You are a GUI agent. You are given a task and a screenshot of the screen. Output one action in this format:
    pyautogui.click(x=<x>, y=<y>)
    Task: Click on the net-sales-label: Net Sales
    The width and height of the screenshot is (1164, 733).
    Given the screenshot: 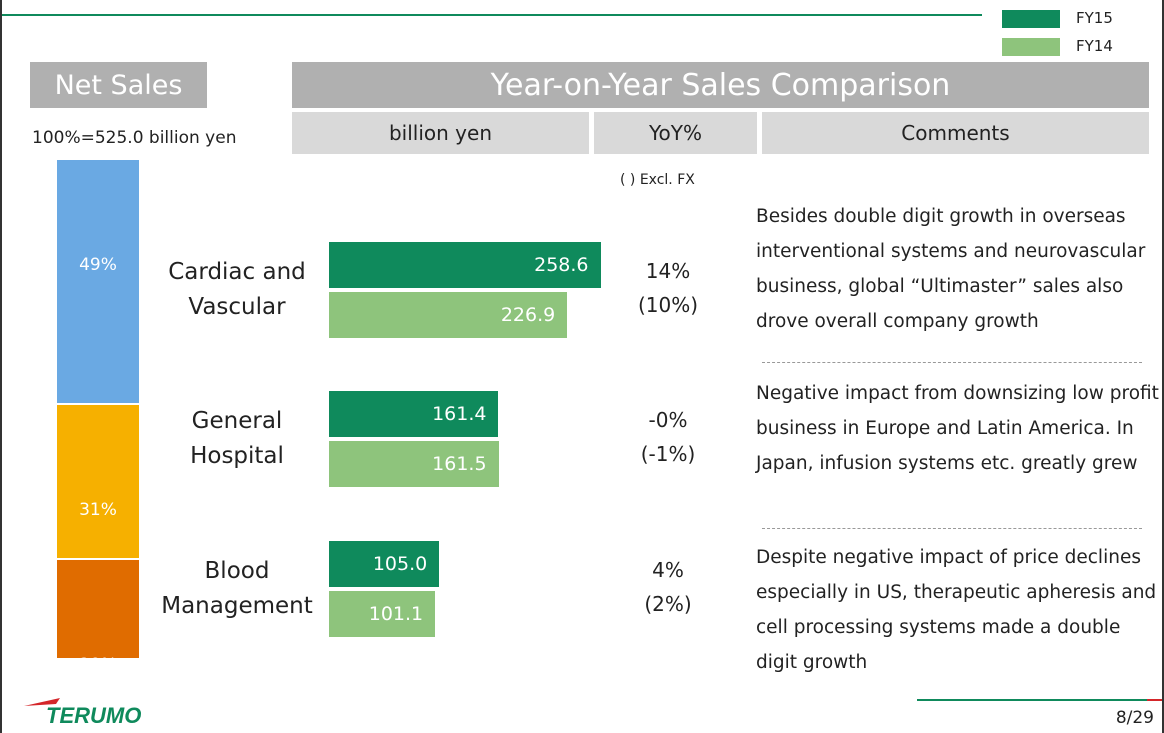 What is the action you would take?
    pyautogui.click(x=118, y=85)
    